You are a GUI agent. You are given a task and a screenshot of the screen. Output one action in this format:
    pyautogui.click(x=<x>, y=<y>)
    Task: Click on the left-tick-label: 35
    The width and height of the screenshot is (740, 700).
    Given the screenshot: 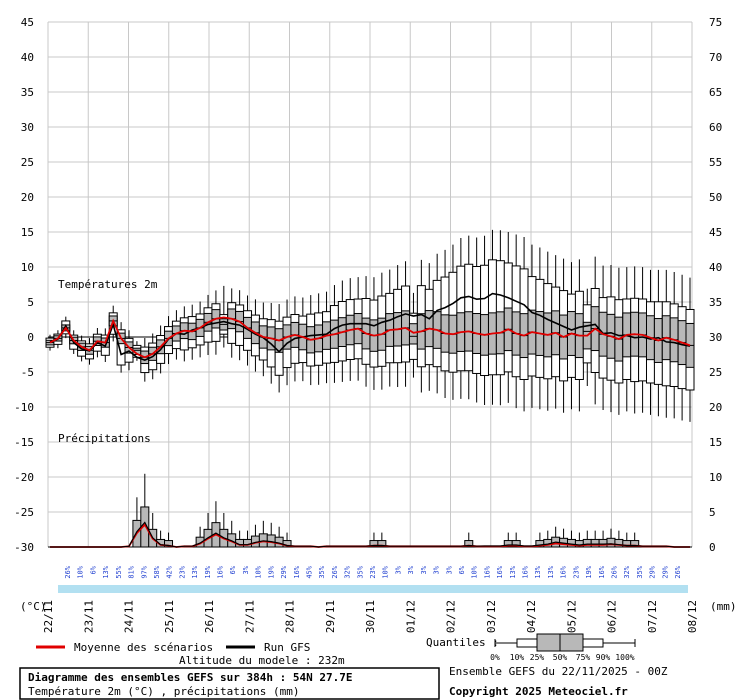 What is the action you would take?
    pyautogui.click(x=27, y=92)
    